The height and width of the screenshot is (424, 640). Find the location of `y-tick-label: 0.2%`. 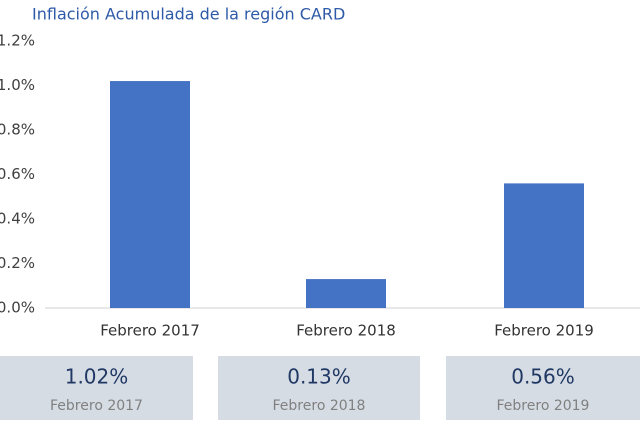

y-tick-label: 0.2% is located at coordinates (17, 263).